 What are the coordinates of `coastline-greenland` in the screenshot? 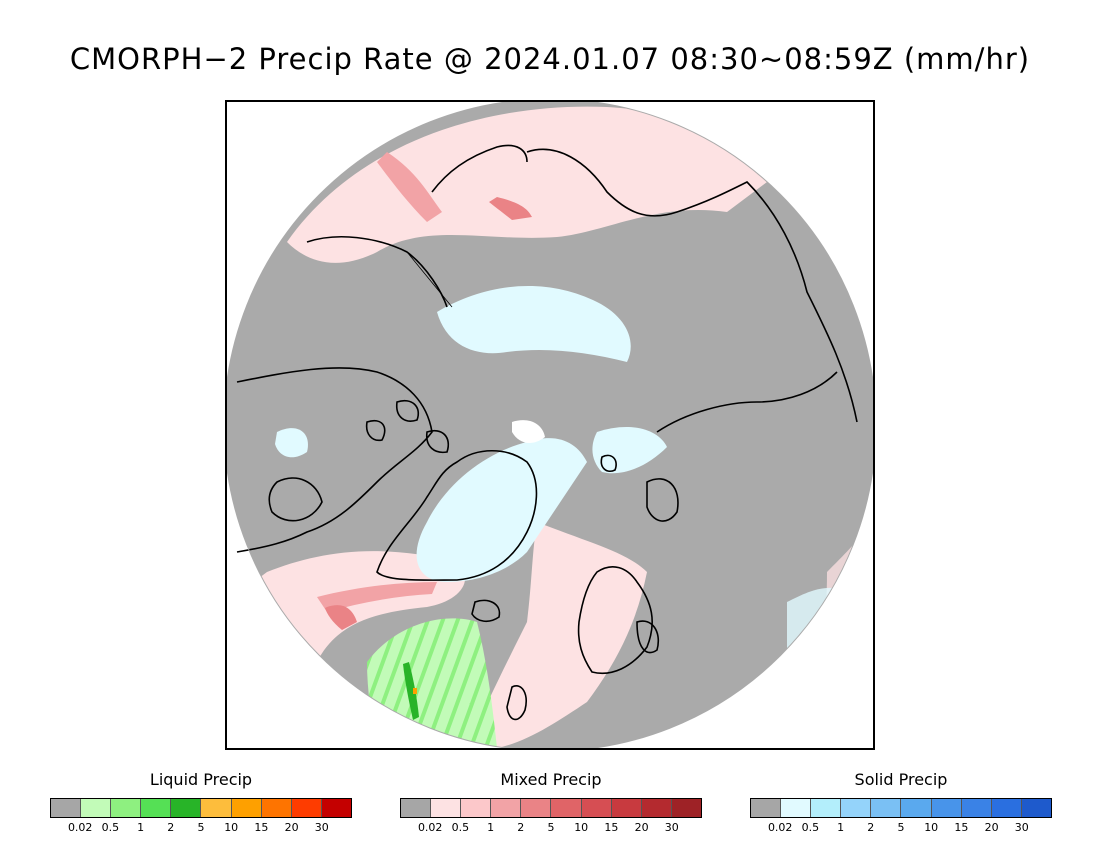 It's located at (457, 515).